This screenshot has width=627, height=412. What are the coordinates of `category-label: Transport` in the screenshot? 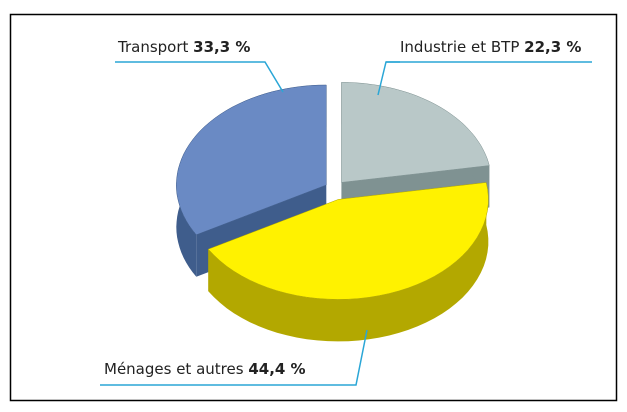 It's located at (153, 47).